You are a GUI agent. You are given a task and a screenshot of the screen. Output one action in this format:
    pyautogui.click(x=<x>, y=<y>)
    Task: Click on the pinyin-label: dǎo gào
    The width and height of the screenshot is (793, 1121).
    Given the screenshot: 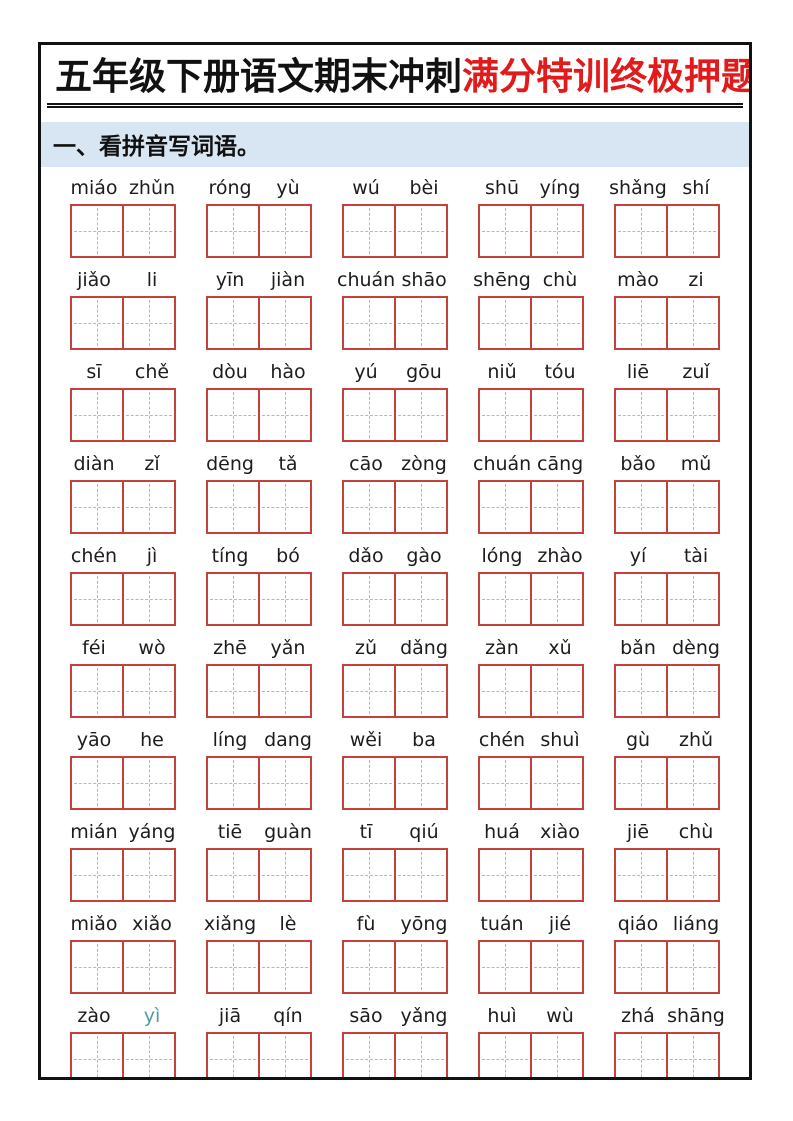 What is the action you would take?
    pyautogui.click(x=395, y=556)
    